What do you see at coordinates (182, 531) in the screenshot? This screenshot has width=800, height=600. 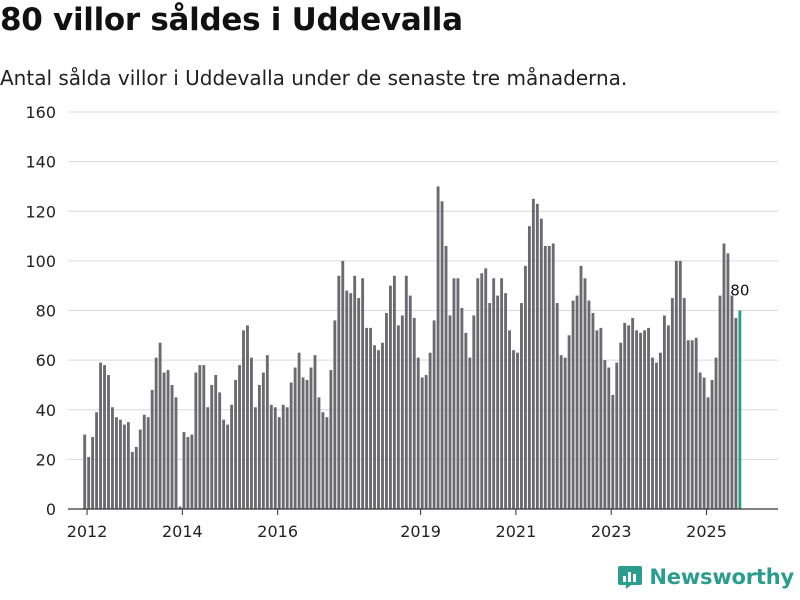 I see `x-tick-label: 2014` at bounding box center [182, 531].